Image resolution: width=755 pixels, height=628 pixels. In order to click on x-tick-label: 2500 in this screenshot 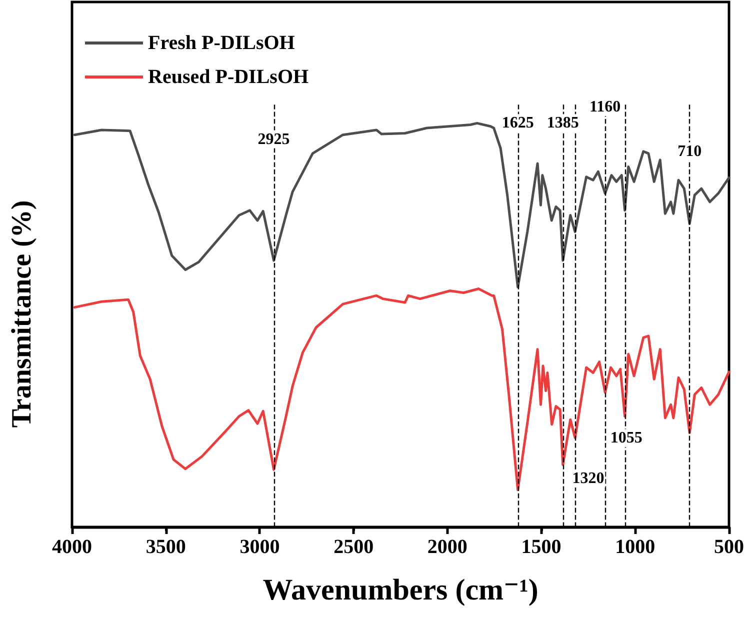, I will do `click(354, 547)`.